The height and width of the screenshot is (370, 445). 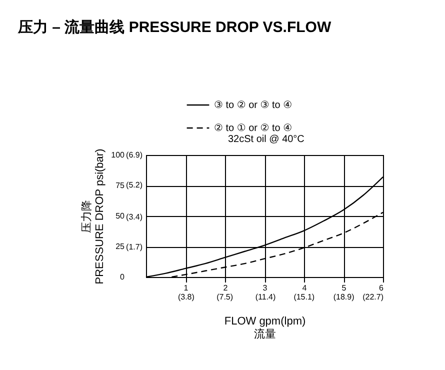 I want to click on y2-tick-label: (6.9), so click(x=134, y=155).